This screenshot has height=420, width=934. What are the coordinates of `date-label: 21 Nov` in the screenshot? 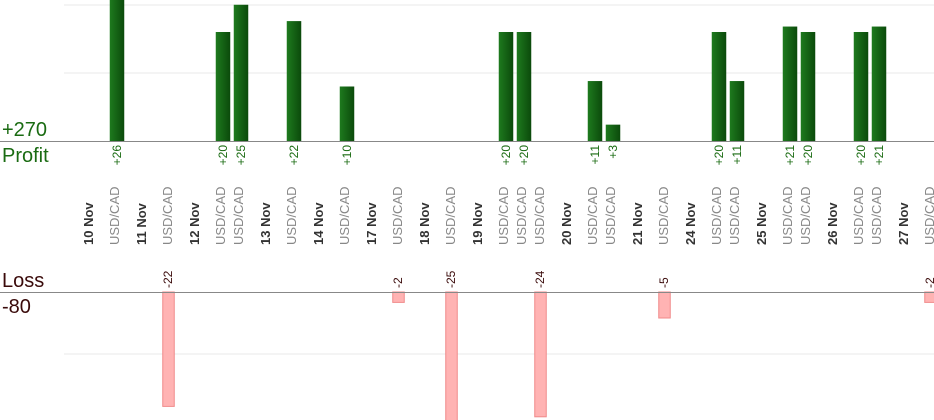 It's located at (637, 223).